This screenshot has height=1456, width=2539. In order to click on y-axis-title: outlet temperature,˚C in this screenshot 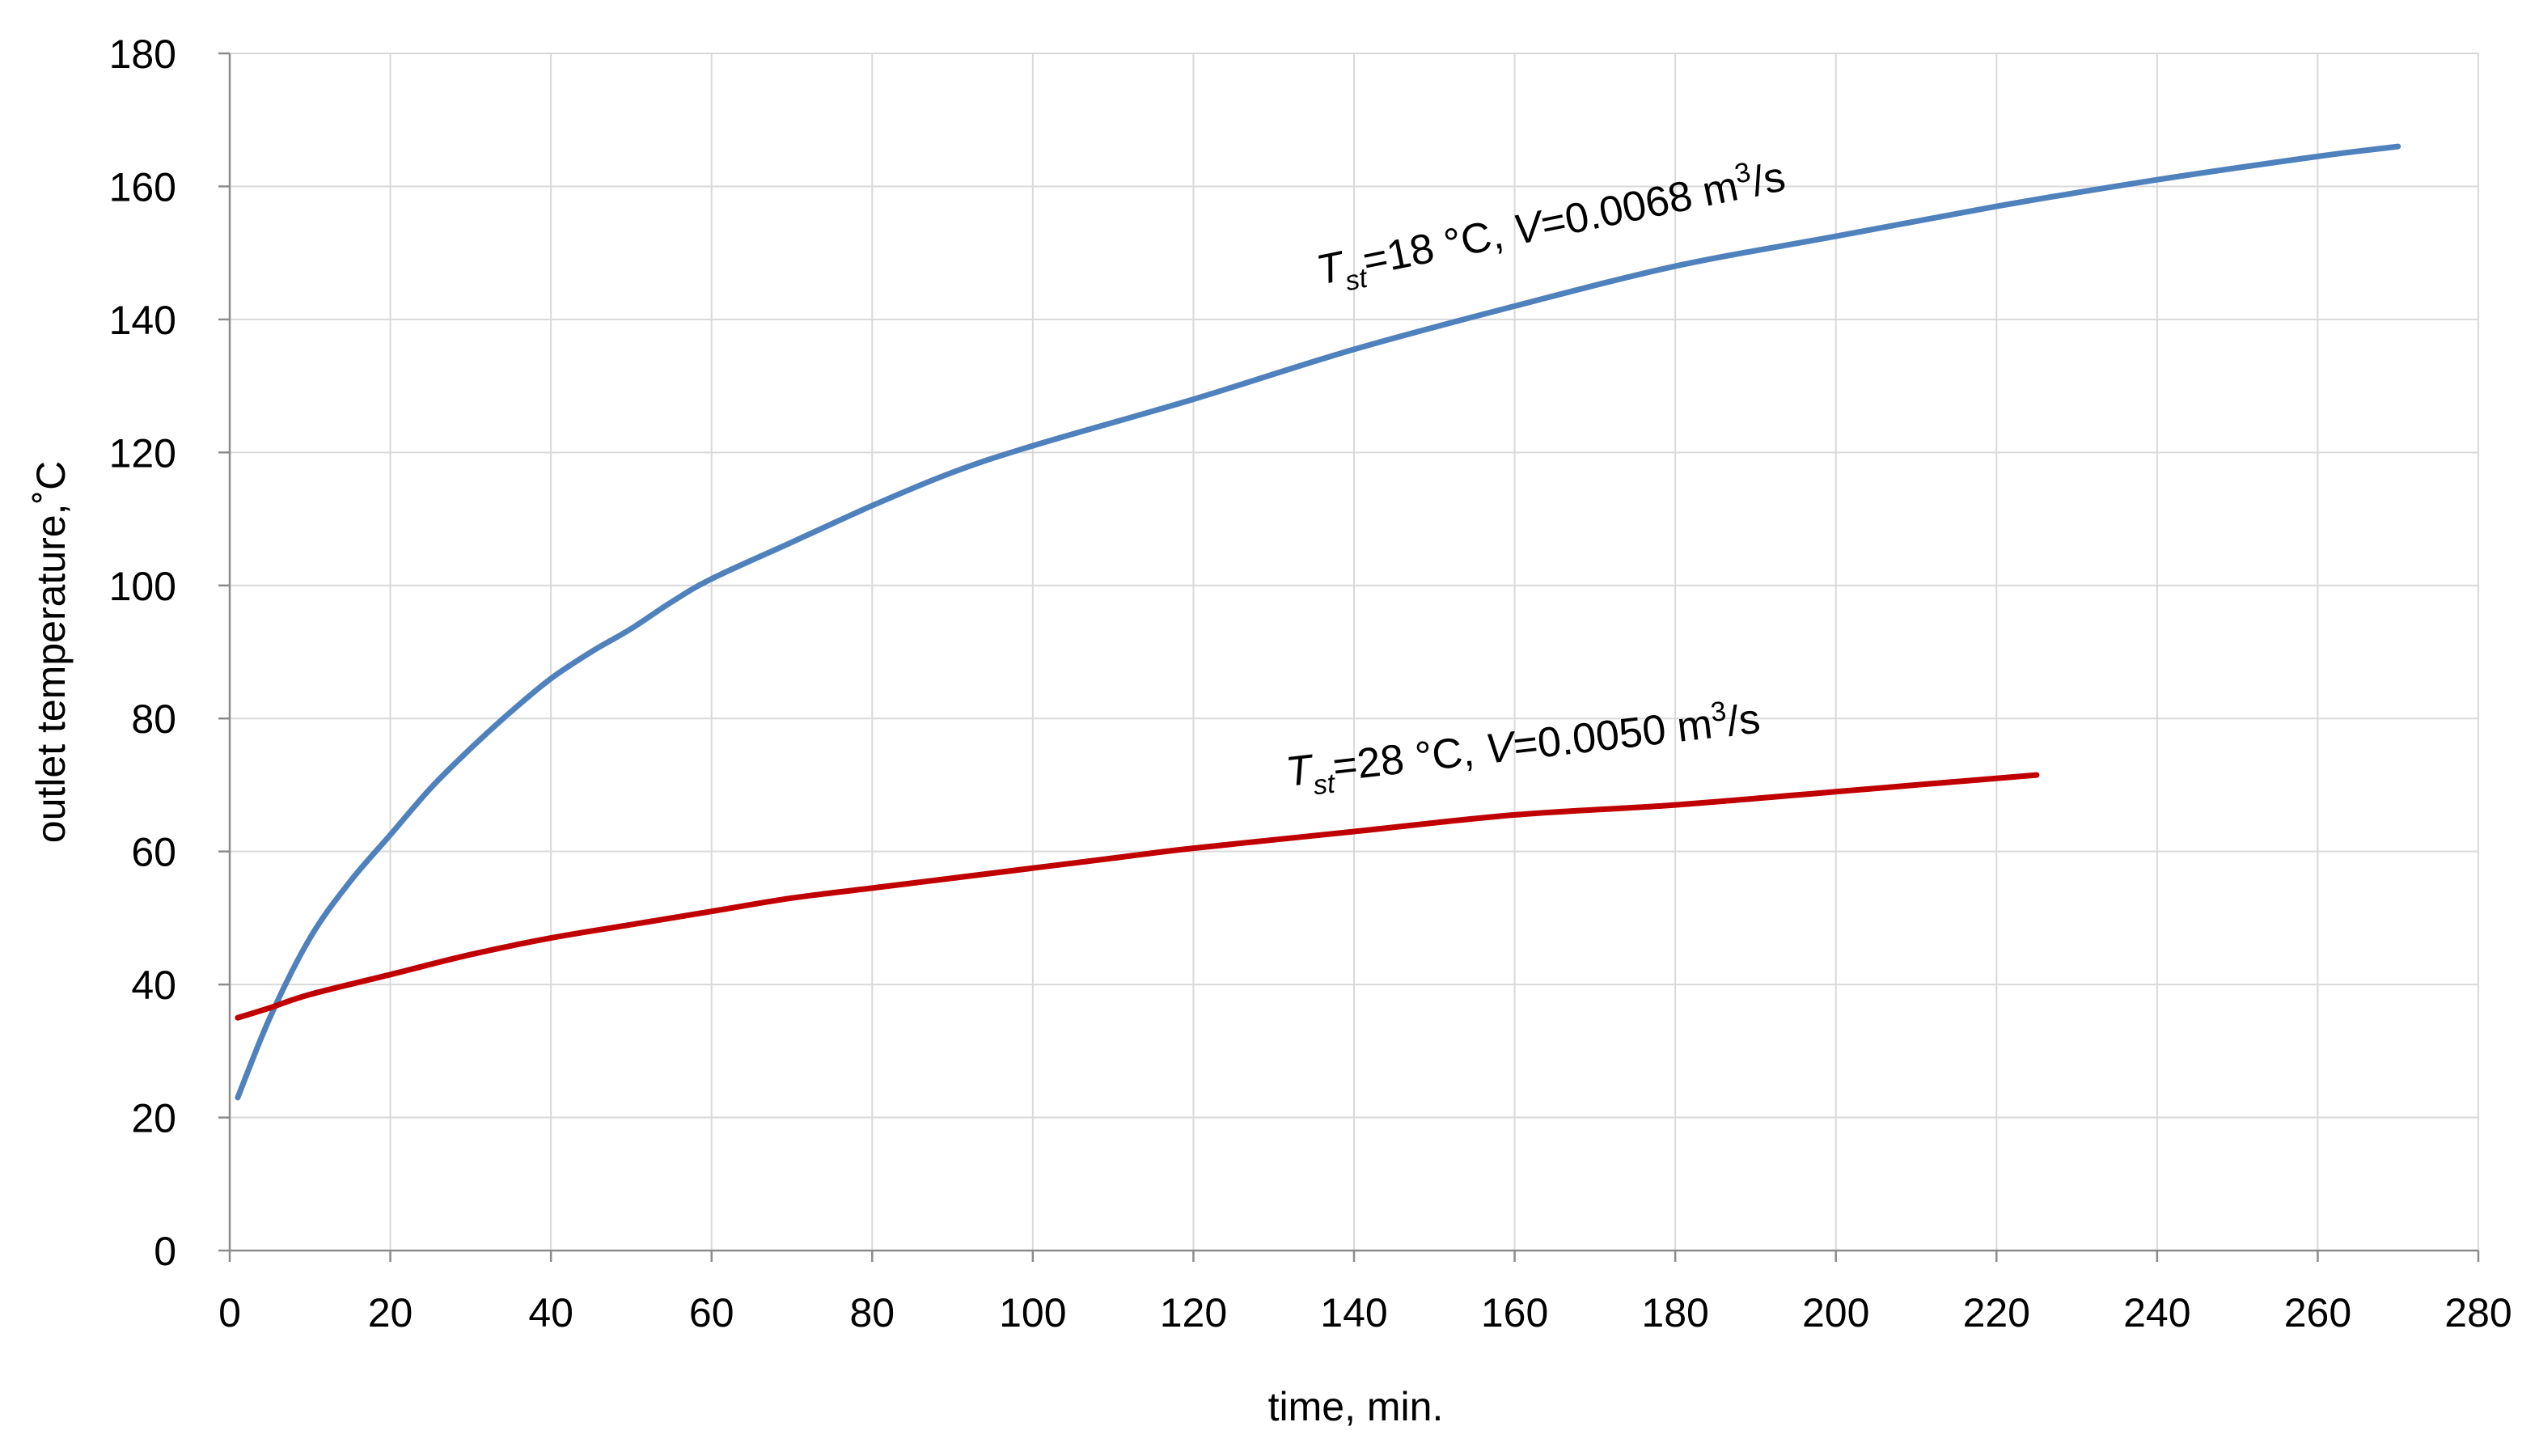, I will do `click(51, 652)`.